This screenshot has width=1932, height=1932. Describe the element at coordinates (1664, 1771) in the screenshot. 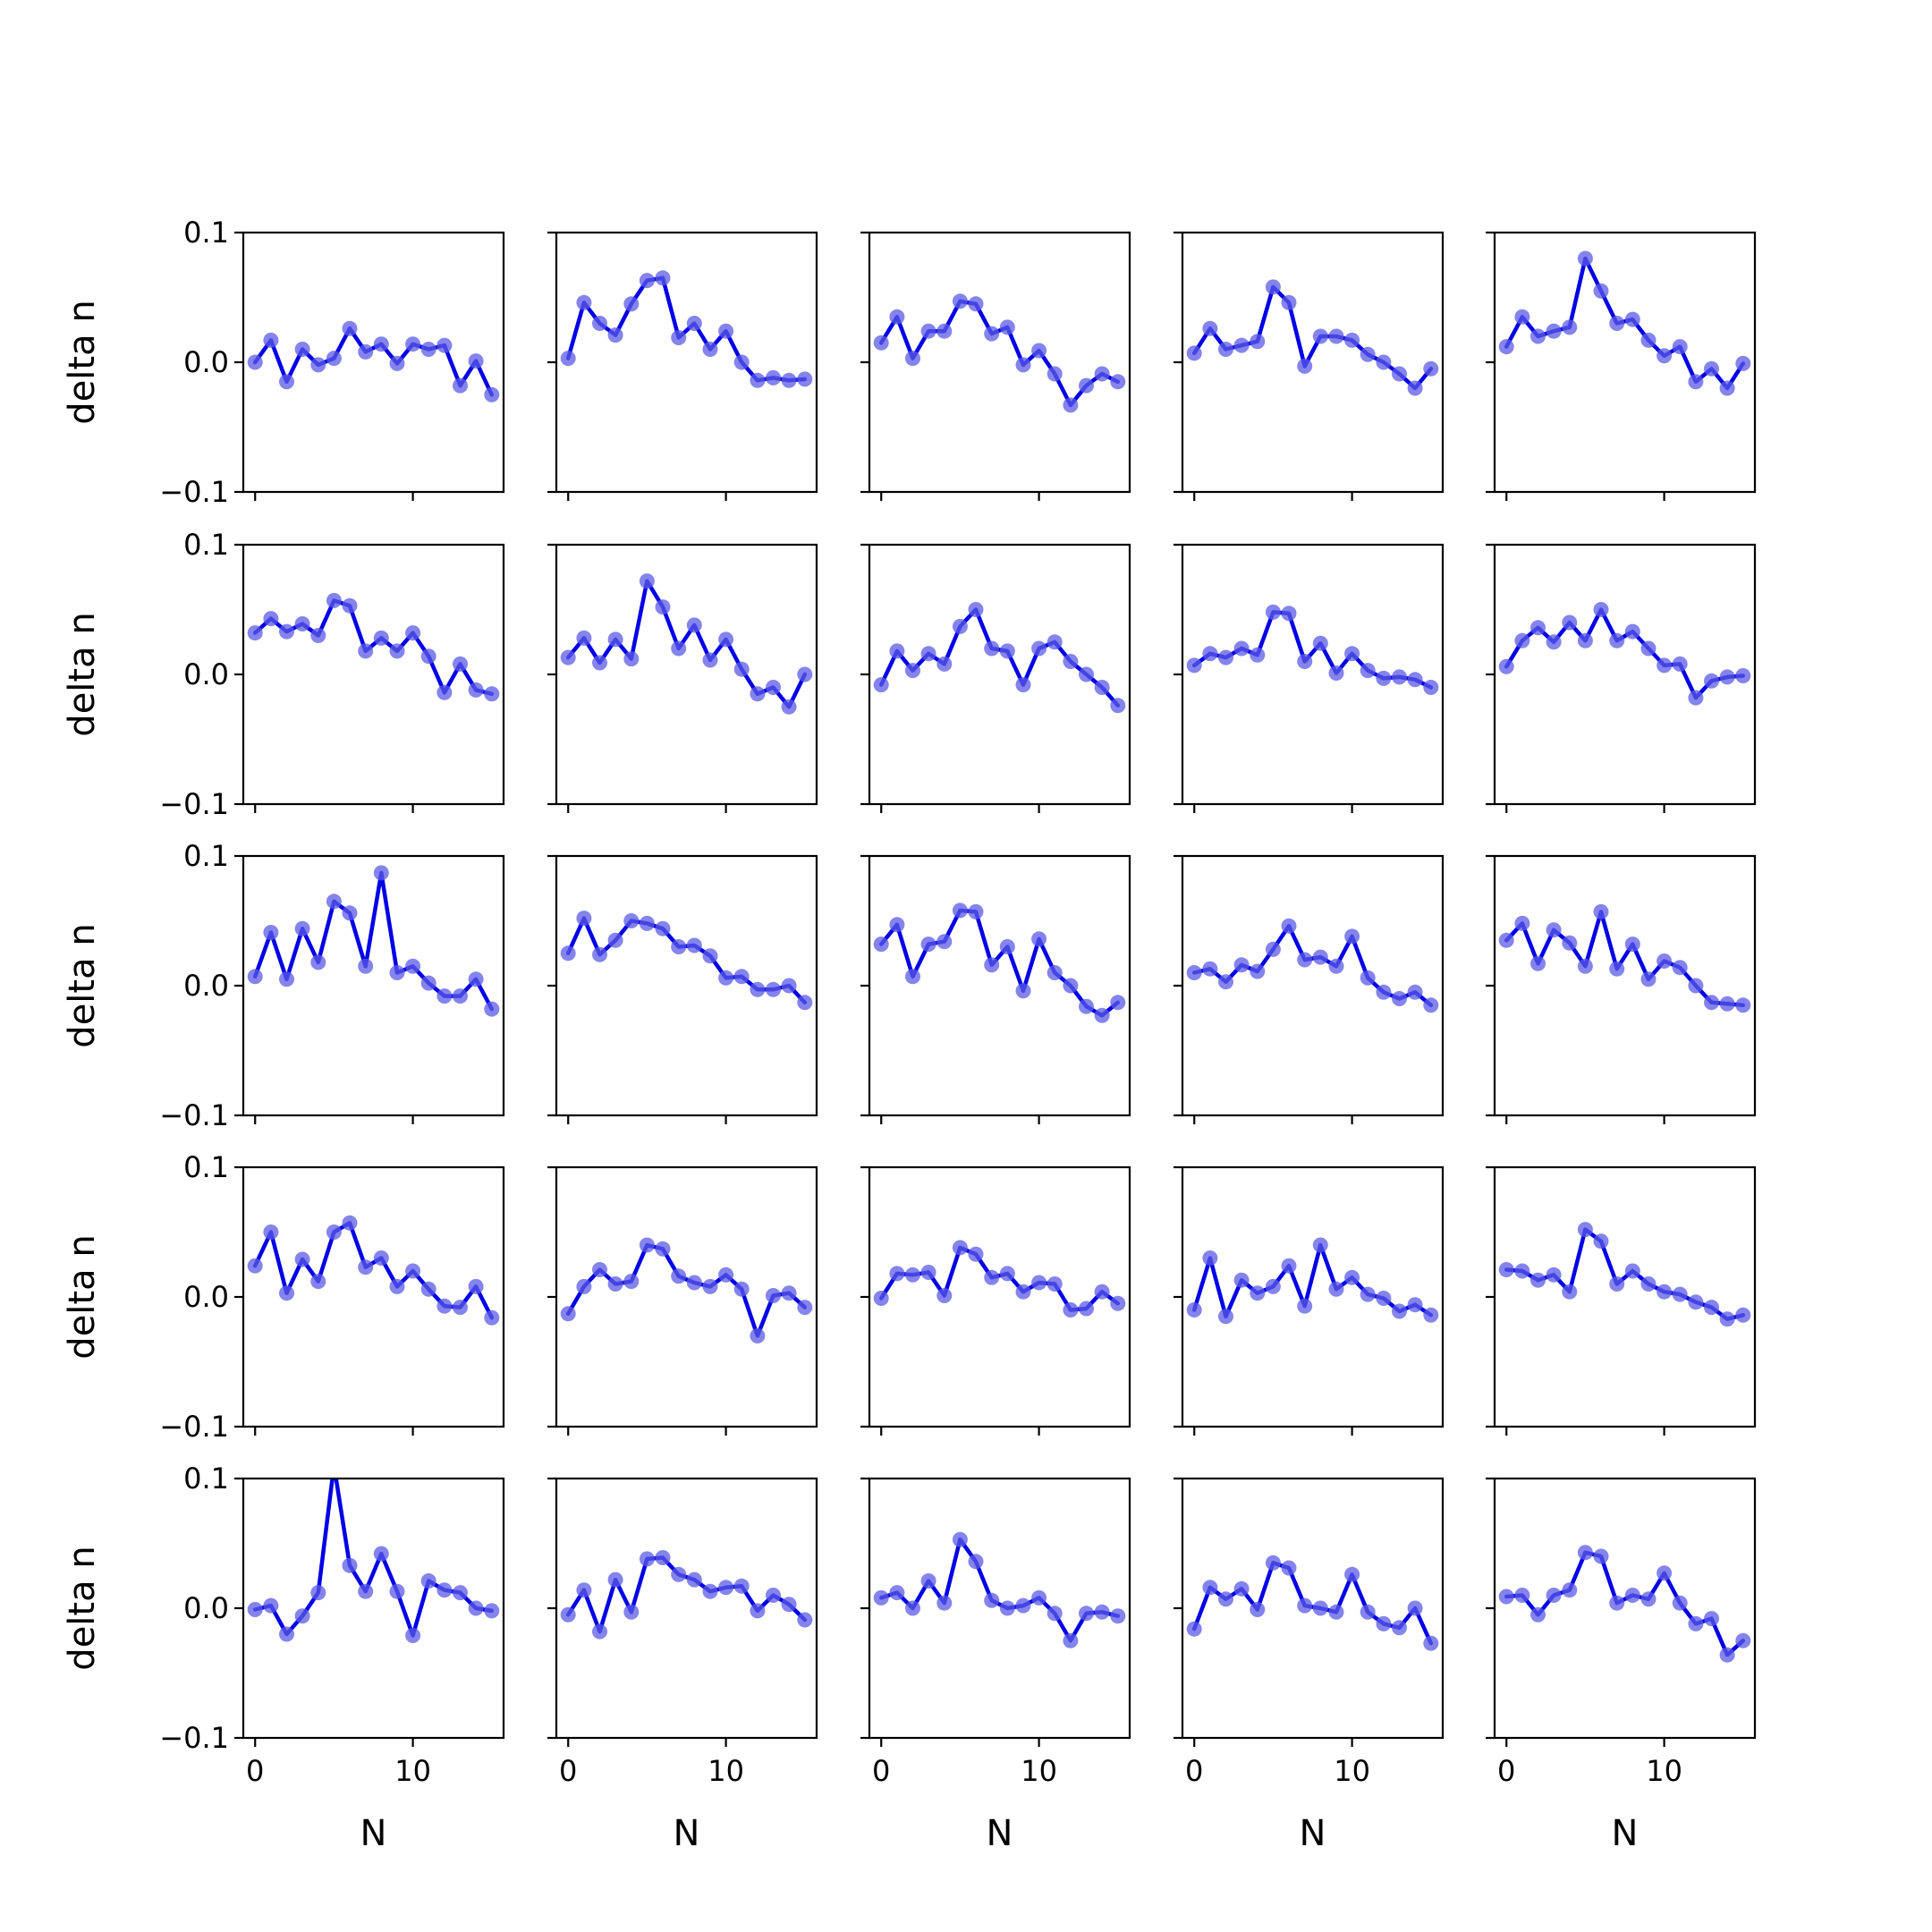

I see `x-tick-label: 10` at that location.